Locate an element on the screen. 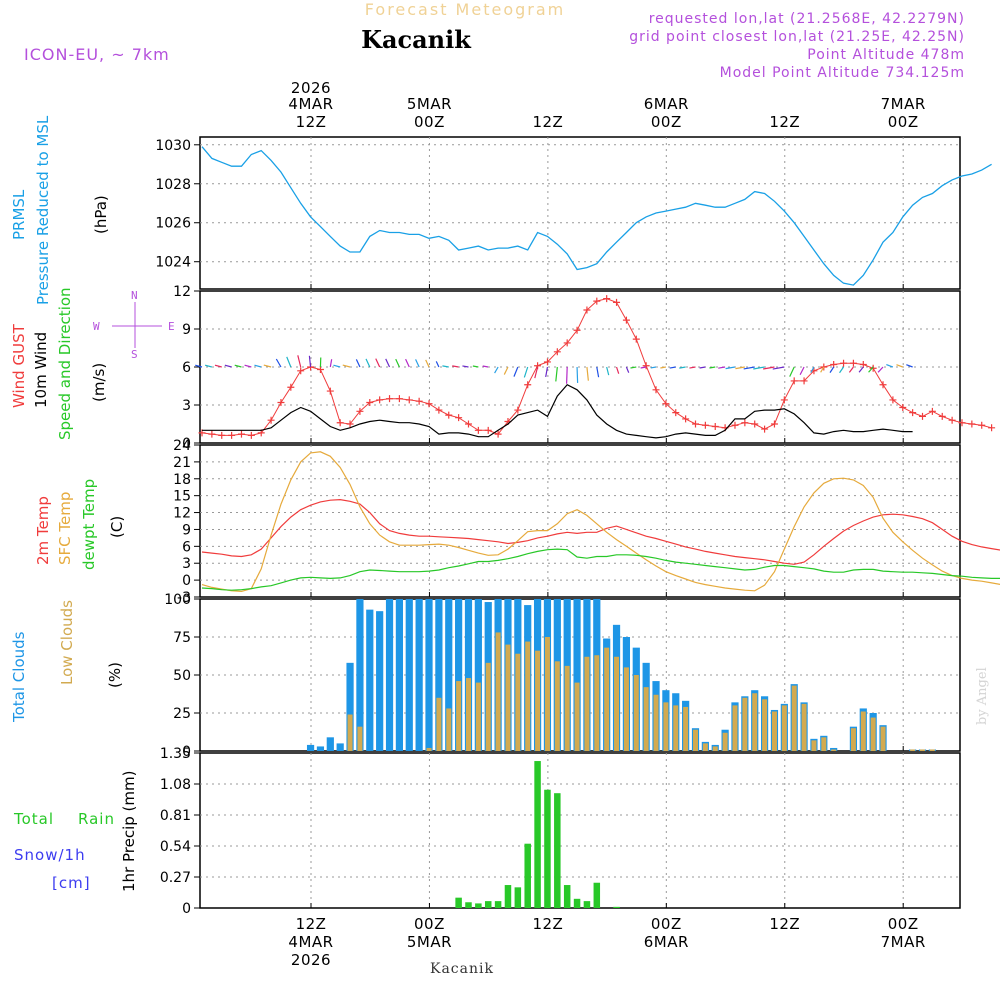  y-tick-label: 50 is located at coordinates (182, 676).